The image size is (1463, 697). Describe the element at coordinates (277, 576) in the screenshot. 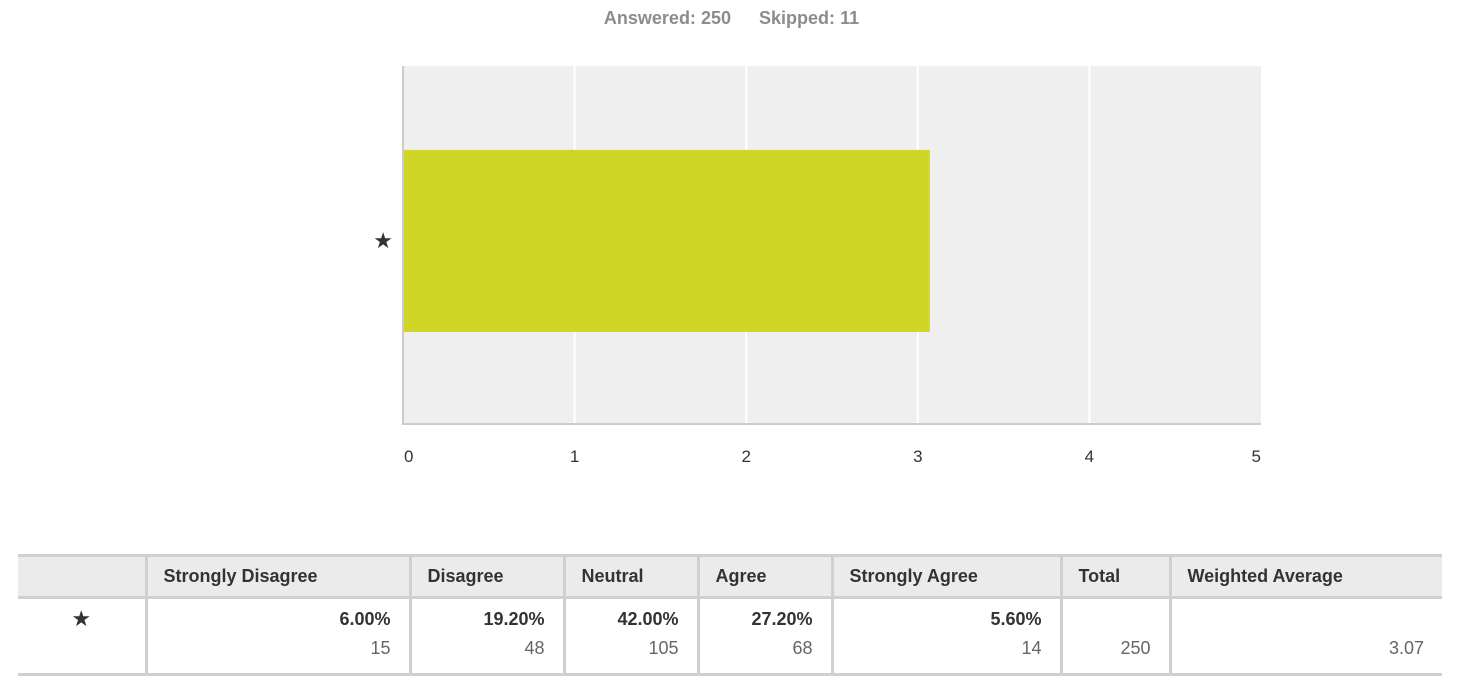

I see `header-strongly-disagree: Strongly Disagree` at that location.